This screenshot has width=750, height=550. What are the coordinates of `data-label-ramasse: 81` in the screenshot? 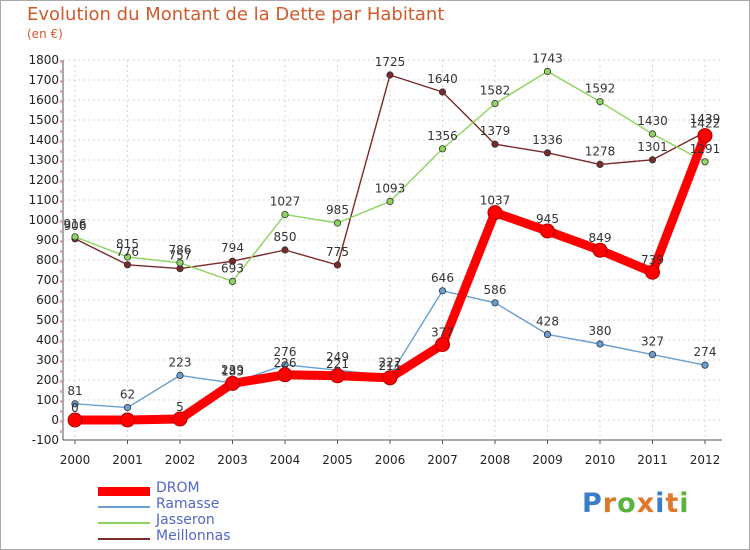 It's located at (74, 391).